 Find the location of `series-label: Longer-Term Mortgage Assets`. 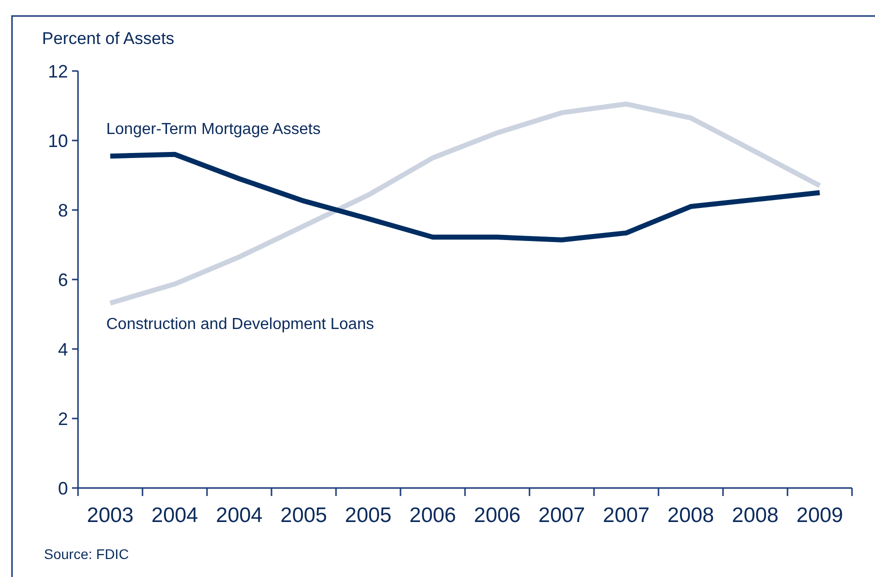

series-label: Longer-Term Mortgage Assets is located at coordinates (213, 129).